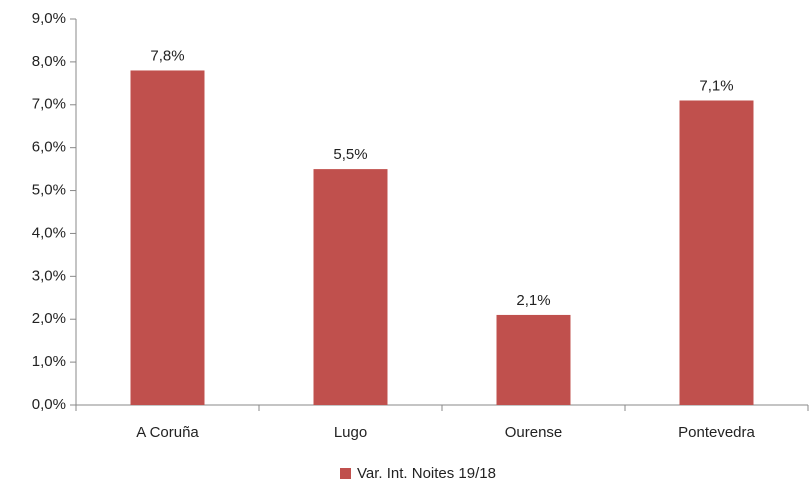  Describe the element at coordinates (49, 404) in the screenshot. I see `y-tick-label: 0,0%` at that location.